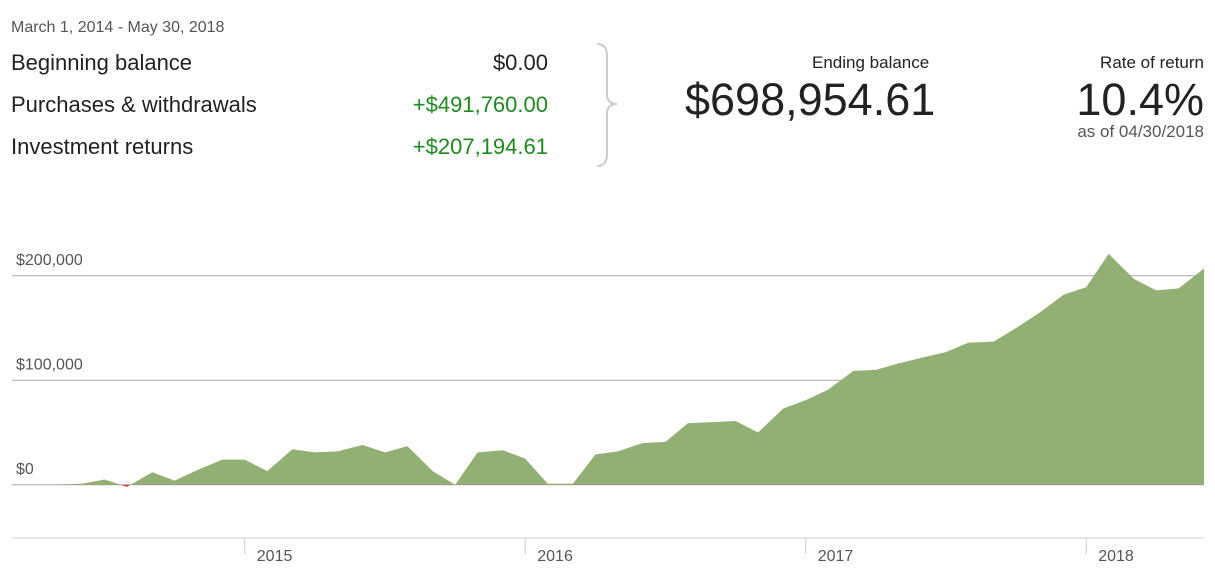  I want to click on x-tick-label: 2017, so click(836, 556).